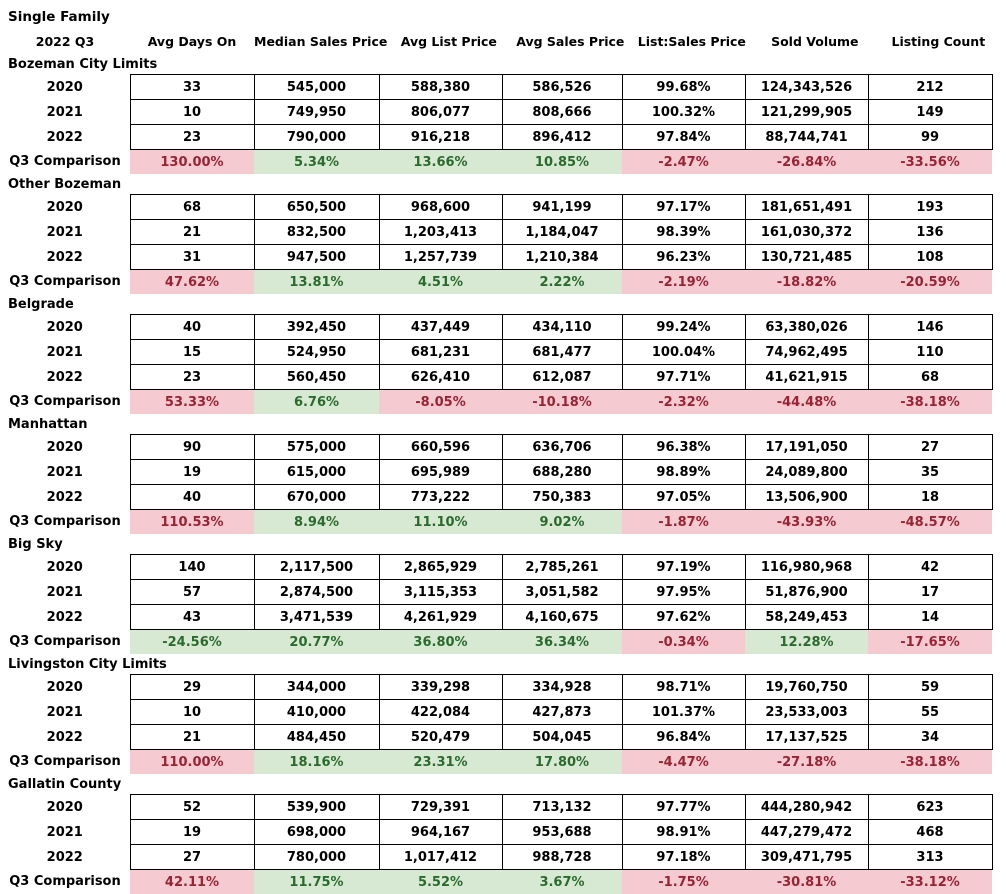  Describe the element at coordinates (440, 447) in the screenshot. I see `value-cell: 660,596` at that location.